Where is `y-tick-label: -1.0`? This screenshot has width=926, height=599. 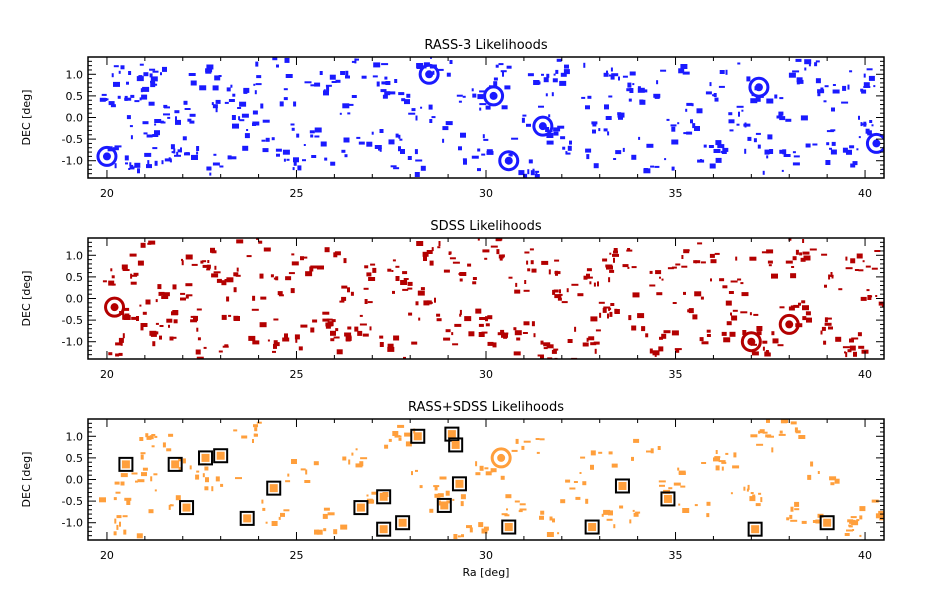 y-tick-label: -1.0 is located at coordinates (72, 161).